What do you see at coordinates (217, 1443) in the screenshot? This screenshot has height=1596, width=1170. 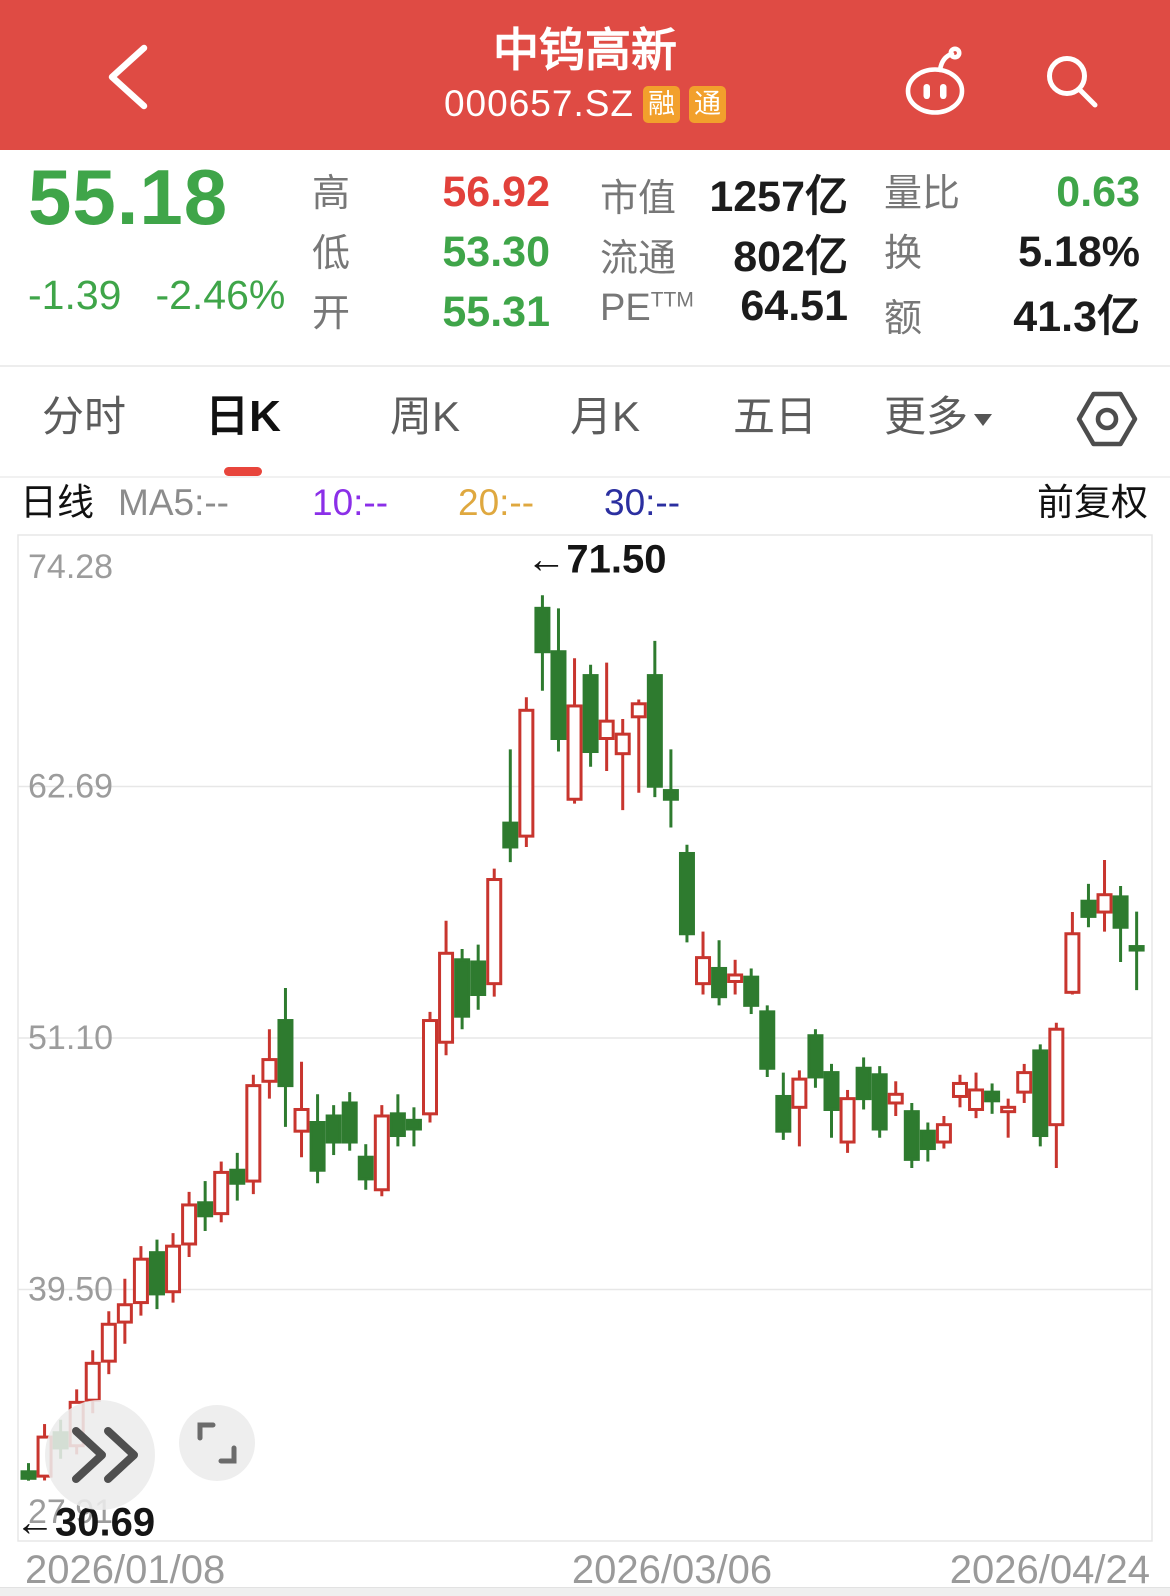 I see `fullscreen-button` at bounding box center [217, 1443].